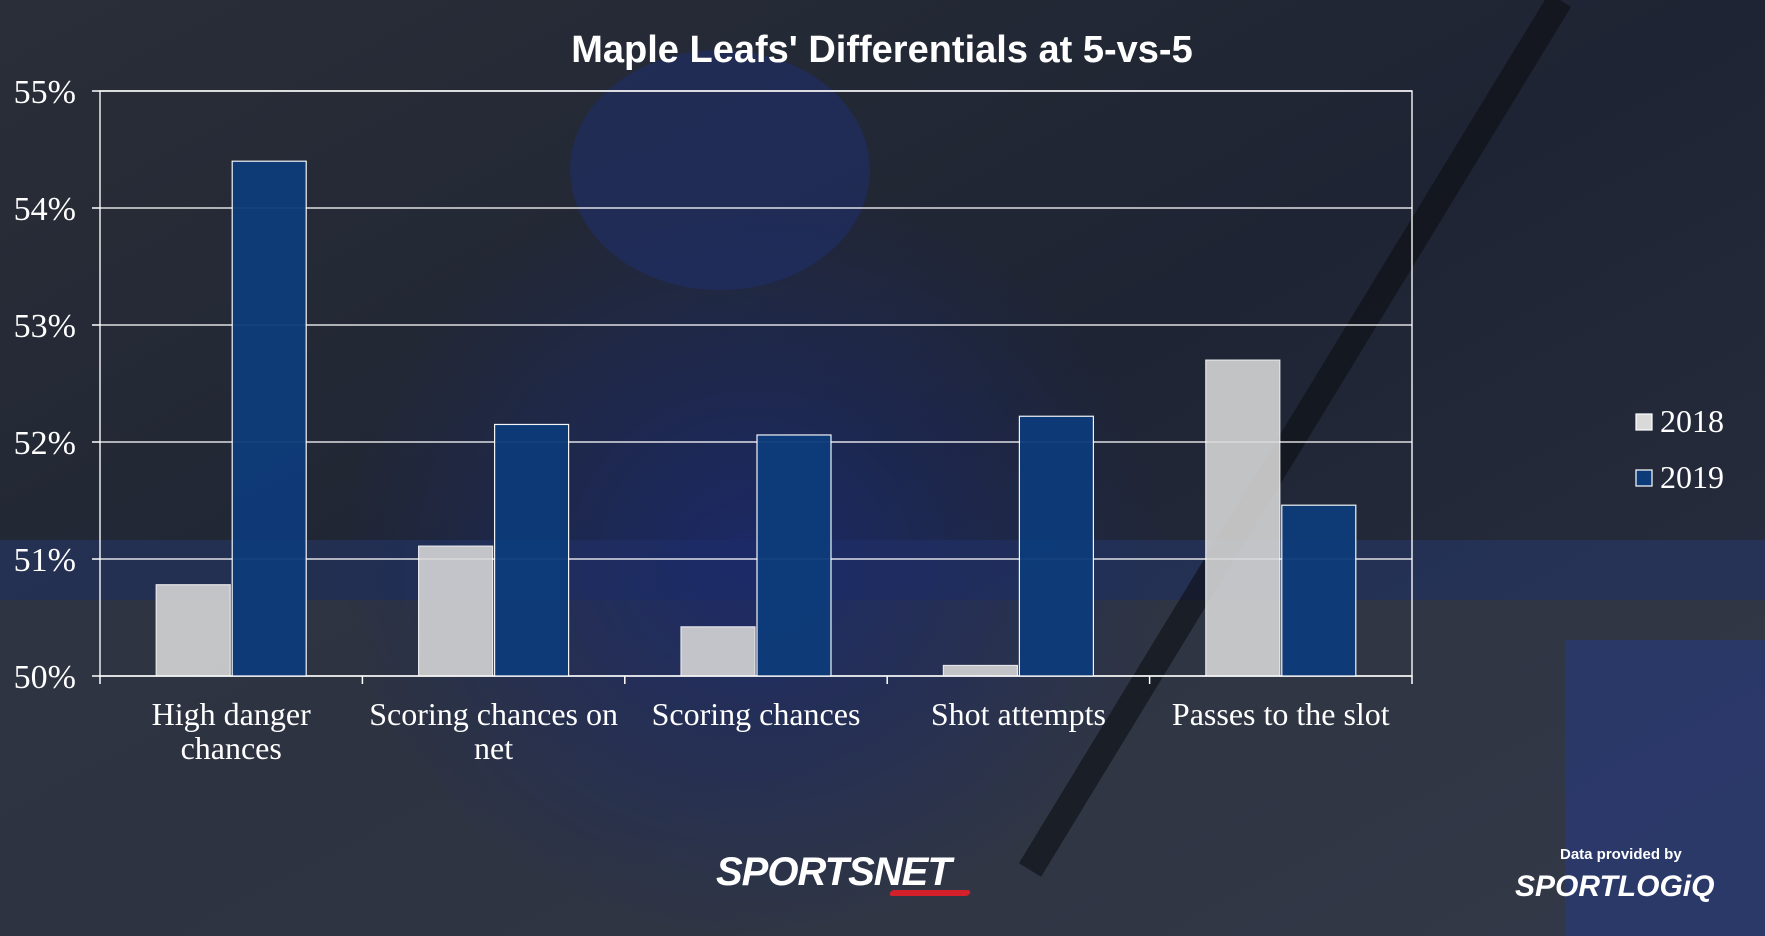  I want to click on chart-title: Maple Leafs' Differentials at 5-vs-5, so click(881, 50).